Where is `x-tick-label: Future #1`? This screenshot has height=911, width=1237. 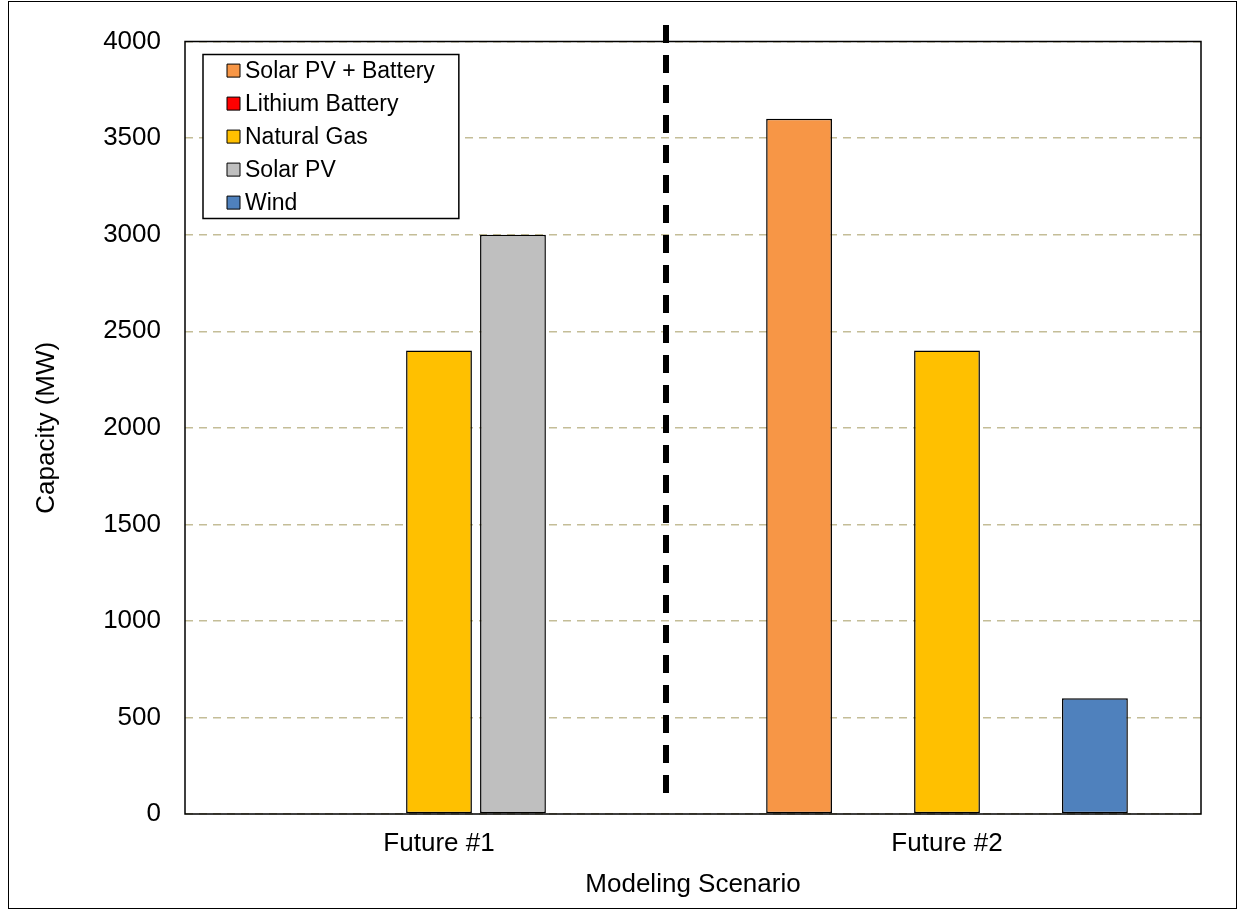 x-tick-label: Future #1 is located at coordinates (439, 841).